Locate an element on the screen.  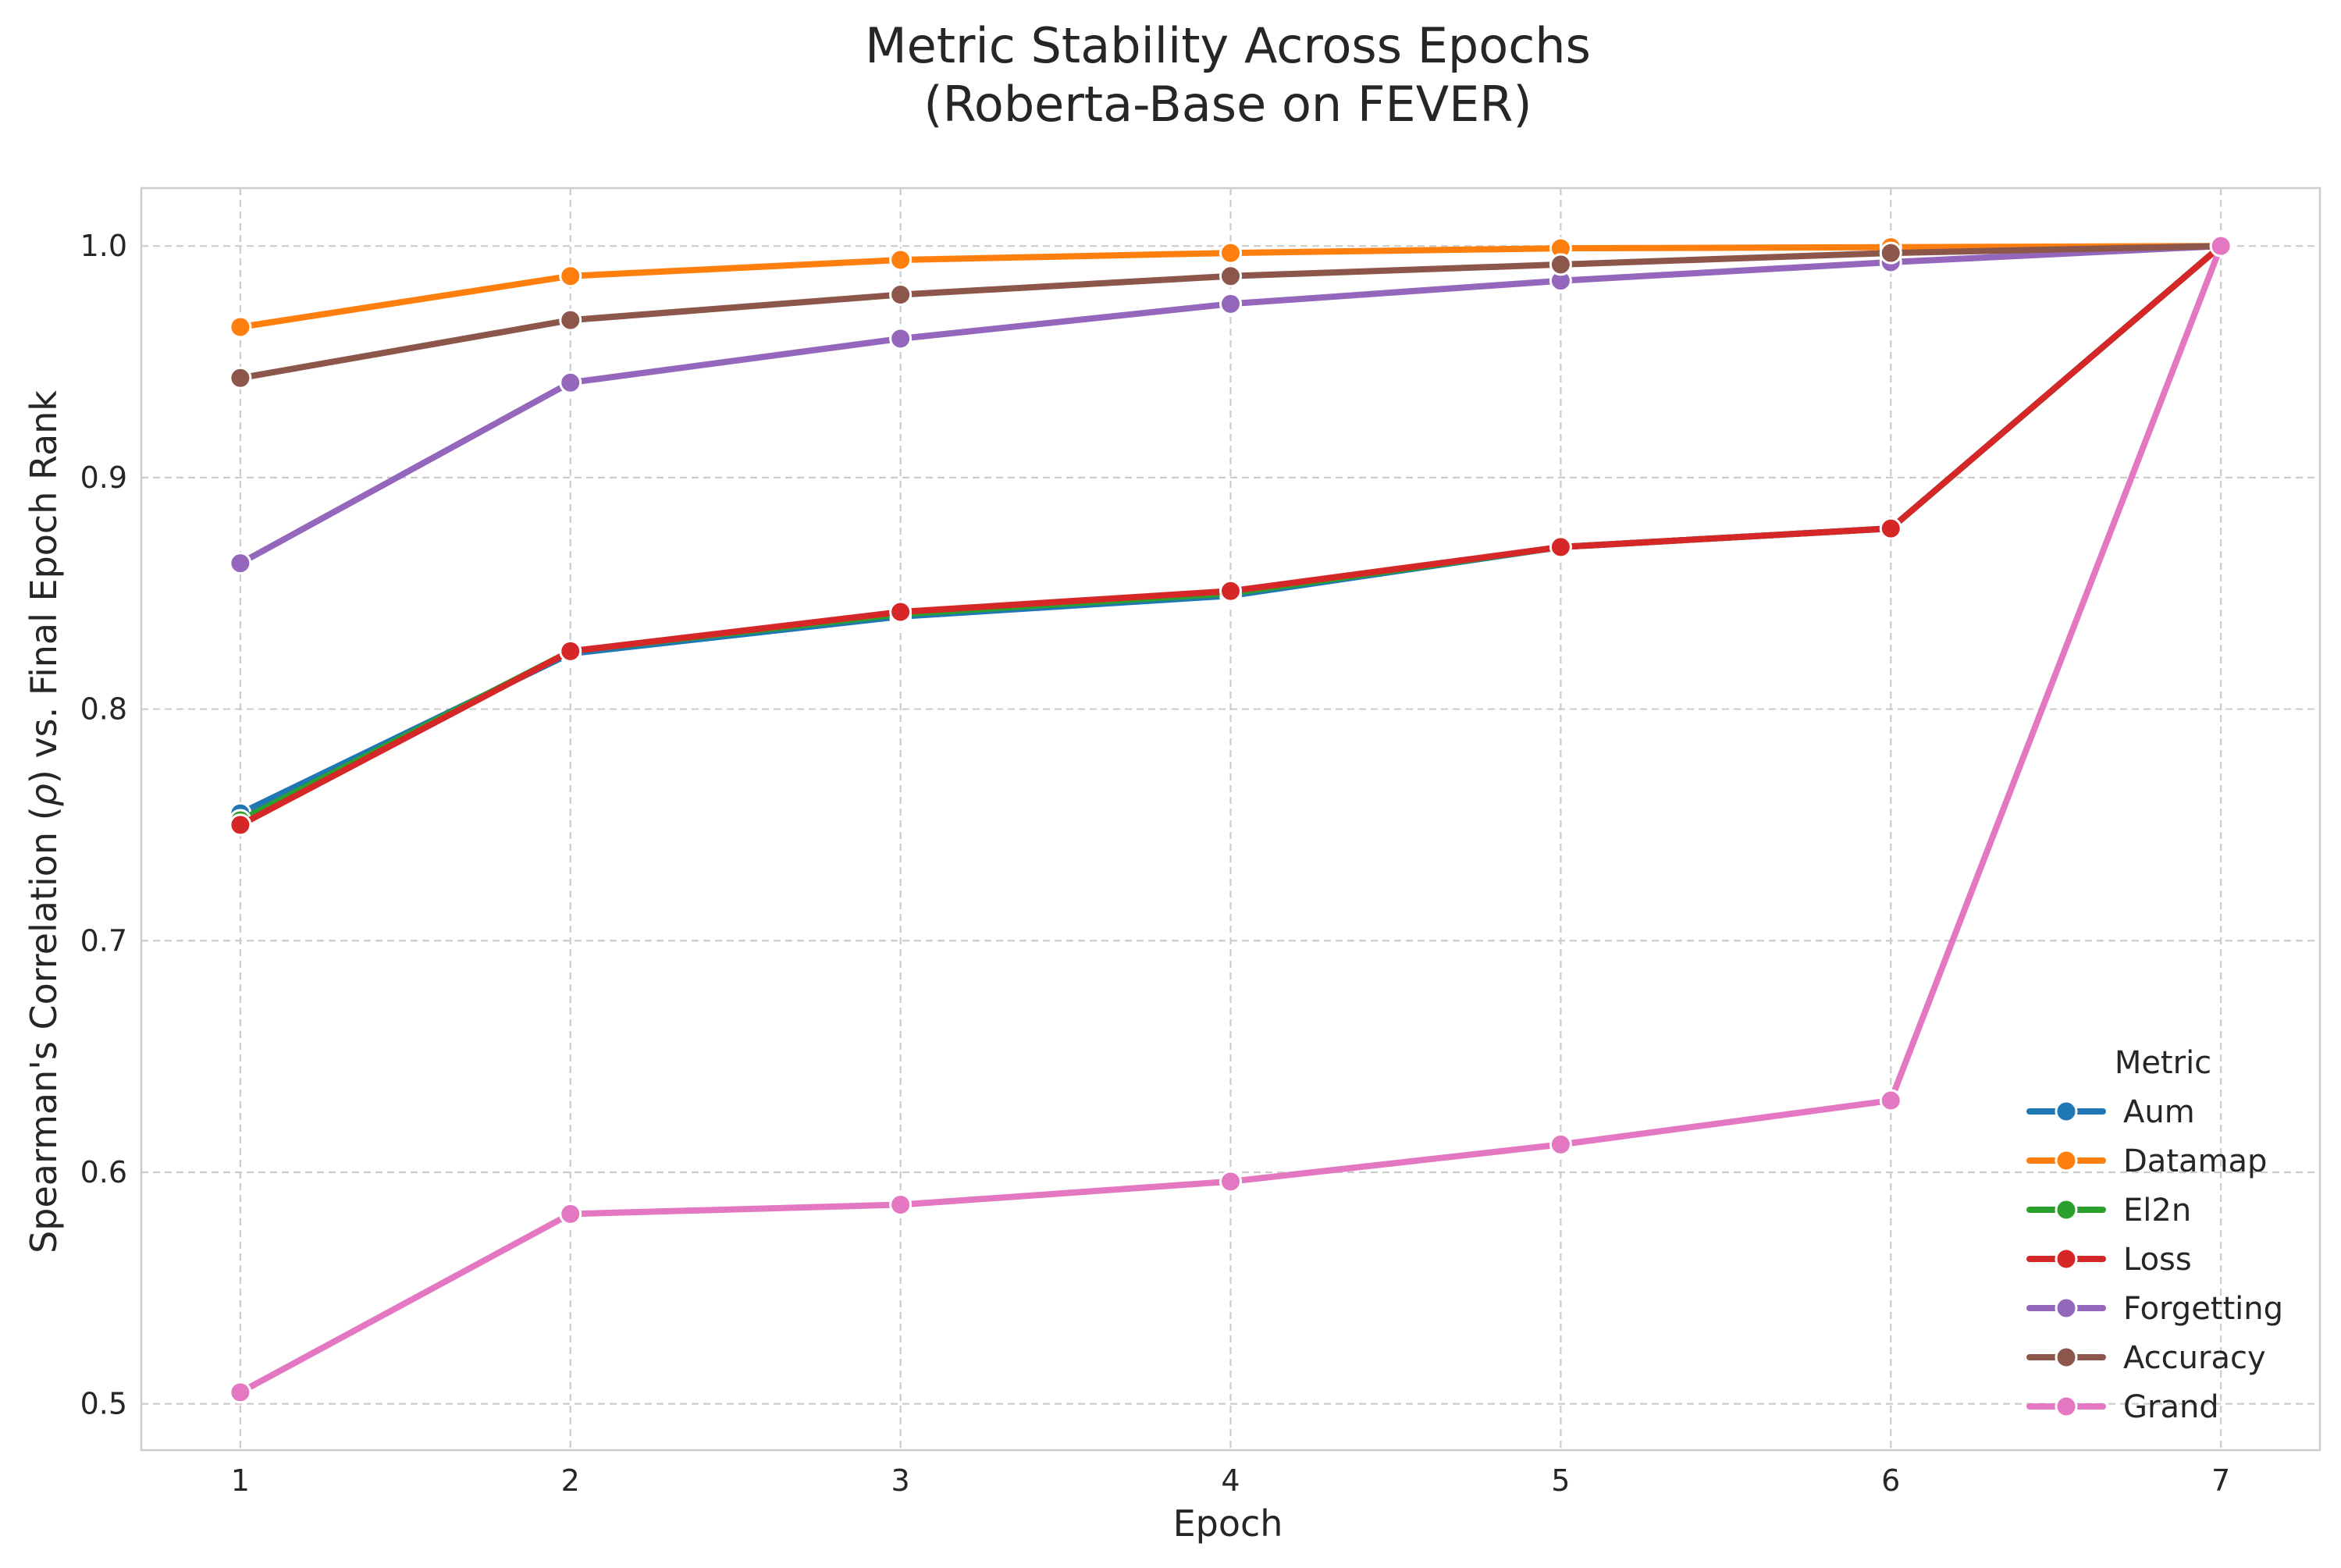
x-tick-label: 4 is located at coordinates (1230, 1480).